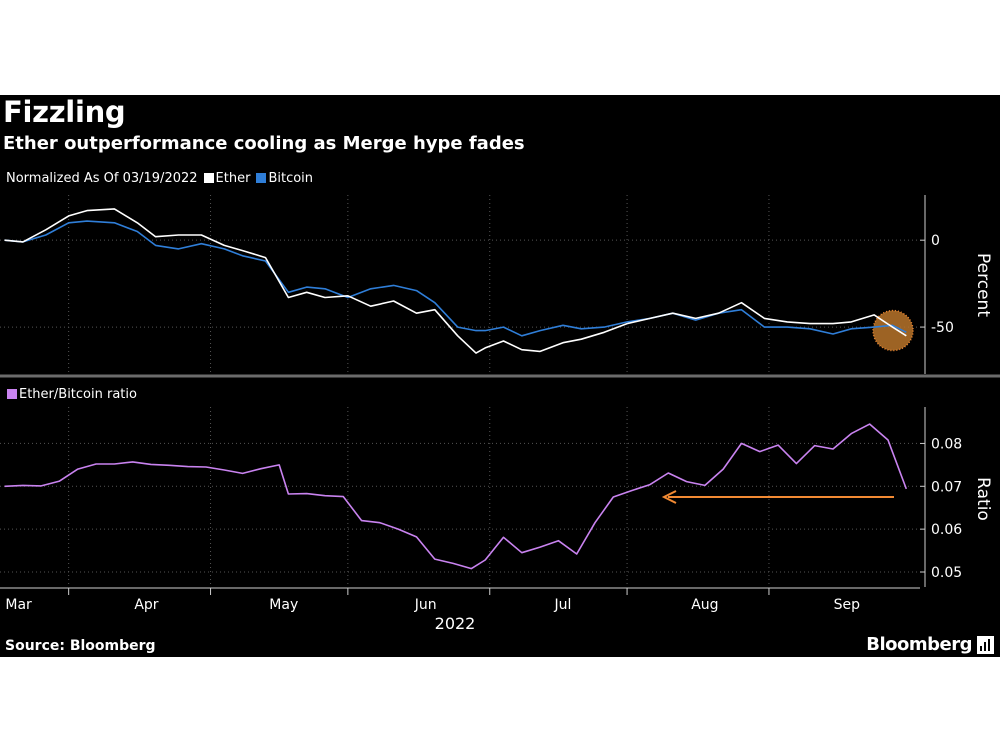 This screenshot has height=750, width=1000. I want to click on x-axis-year-label: 2022, so click(455, 623).